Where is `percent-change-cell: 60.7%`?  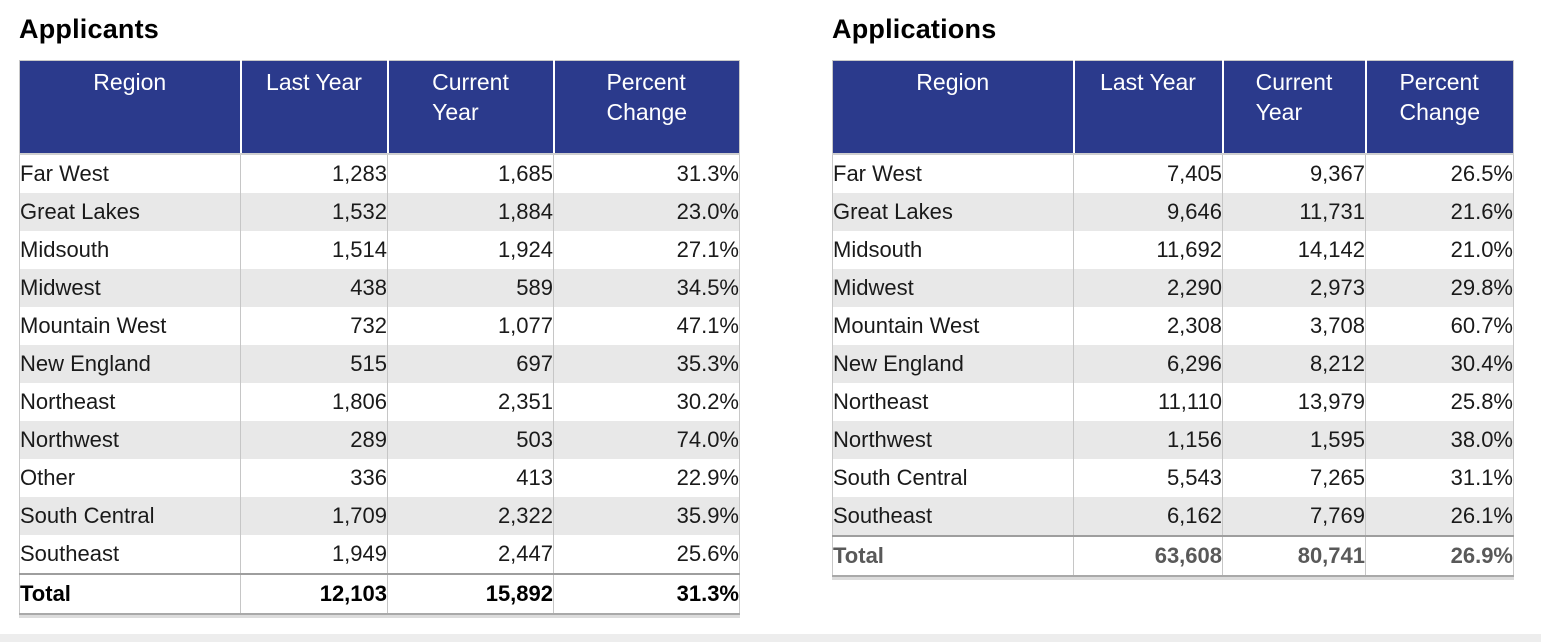 percent-change-cell: 60.7% is located at coordinates (1481, 325).